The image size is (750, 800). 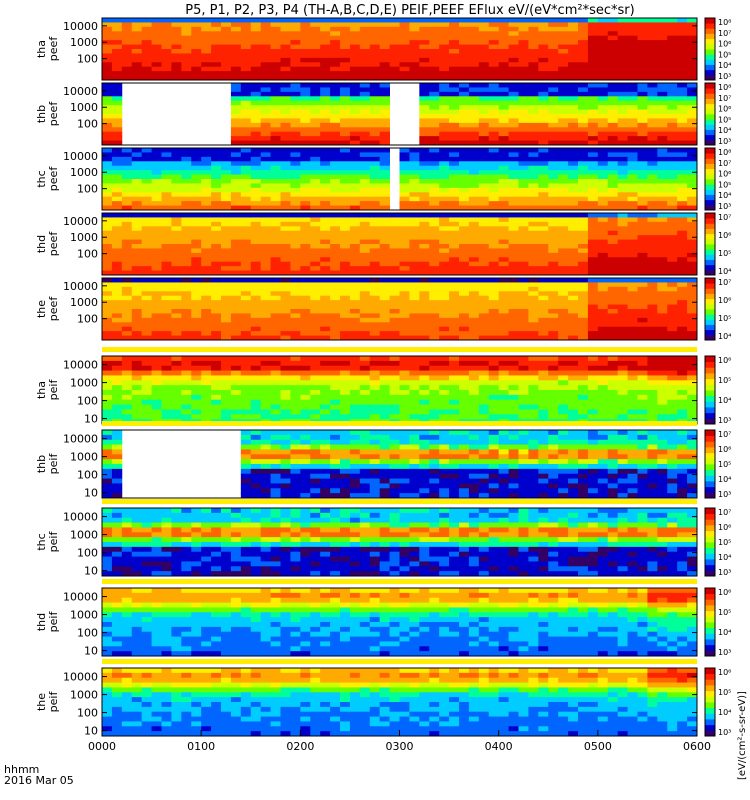 What do you see at coordinates (400, 244) in the screenshot?
I see `heatmap-cells` at bounding box center [400, 244].